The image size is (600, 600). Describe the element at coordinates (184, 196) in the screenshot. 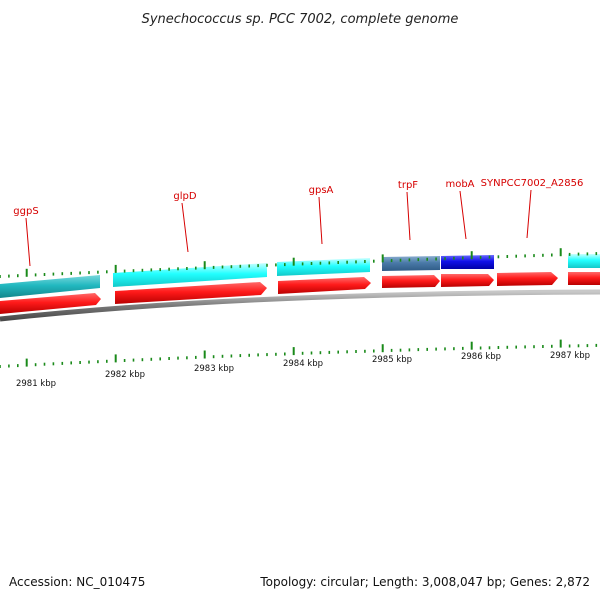

I see `gene-label-glpd: glpD` at that location.